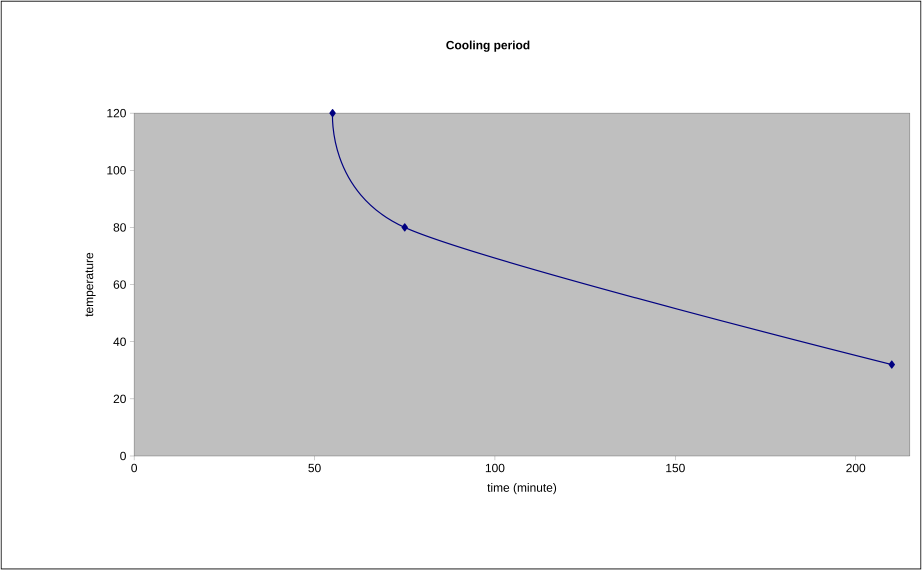 The width and height of the screenshot is (922, 570). What do you see at coordinates (675, 468) in the screenshot?
I see `x-tick-label: 150` at bounding box center [675, 468].